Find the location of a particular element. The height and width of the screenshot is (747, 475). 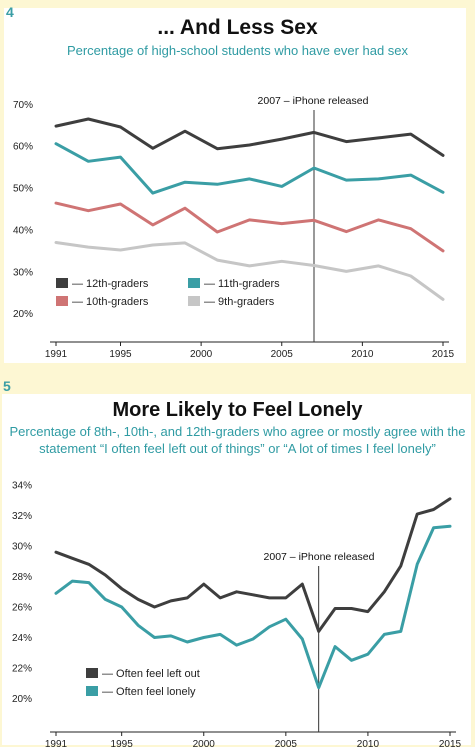

y-tick-label: 22% is located at coordinates (22, 668).